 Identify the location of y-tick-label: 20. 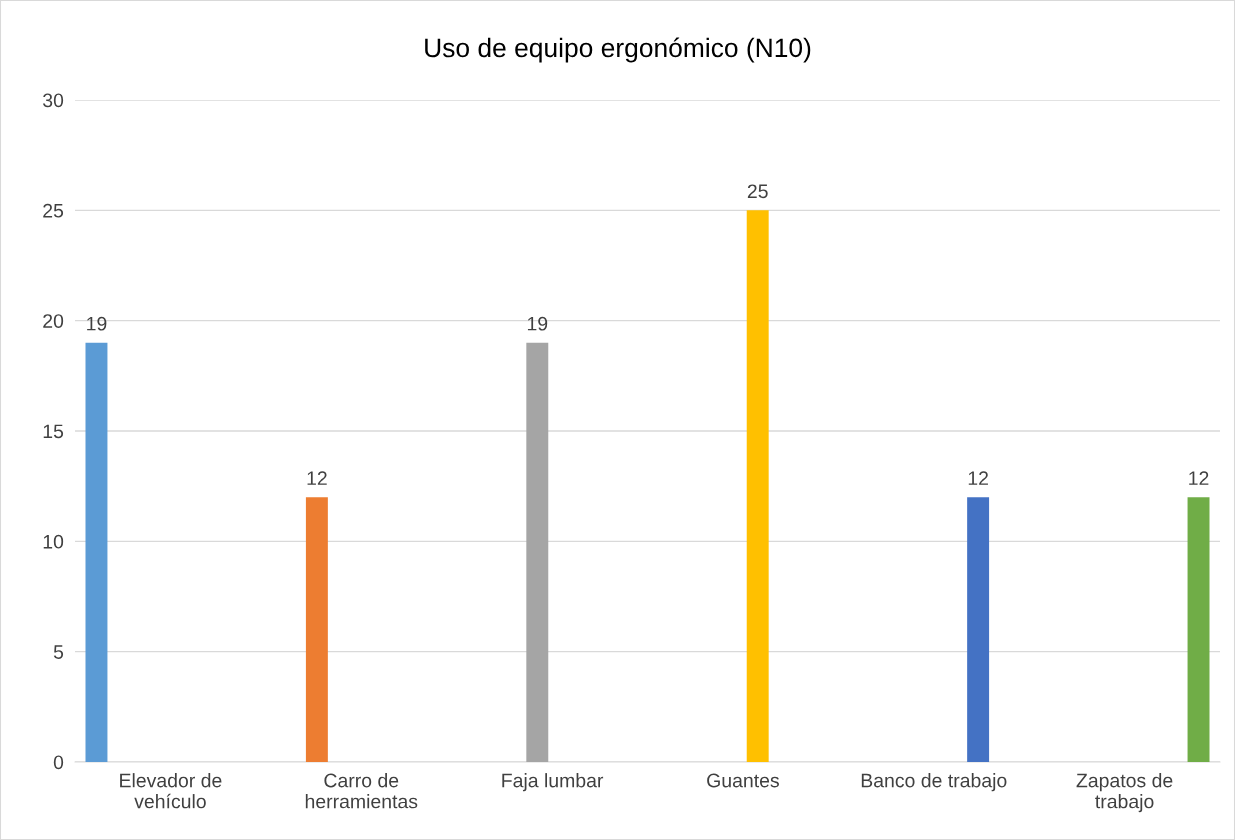
(53, 321).